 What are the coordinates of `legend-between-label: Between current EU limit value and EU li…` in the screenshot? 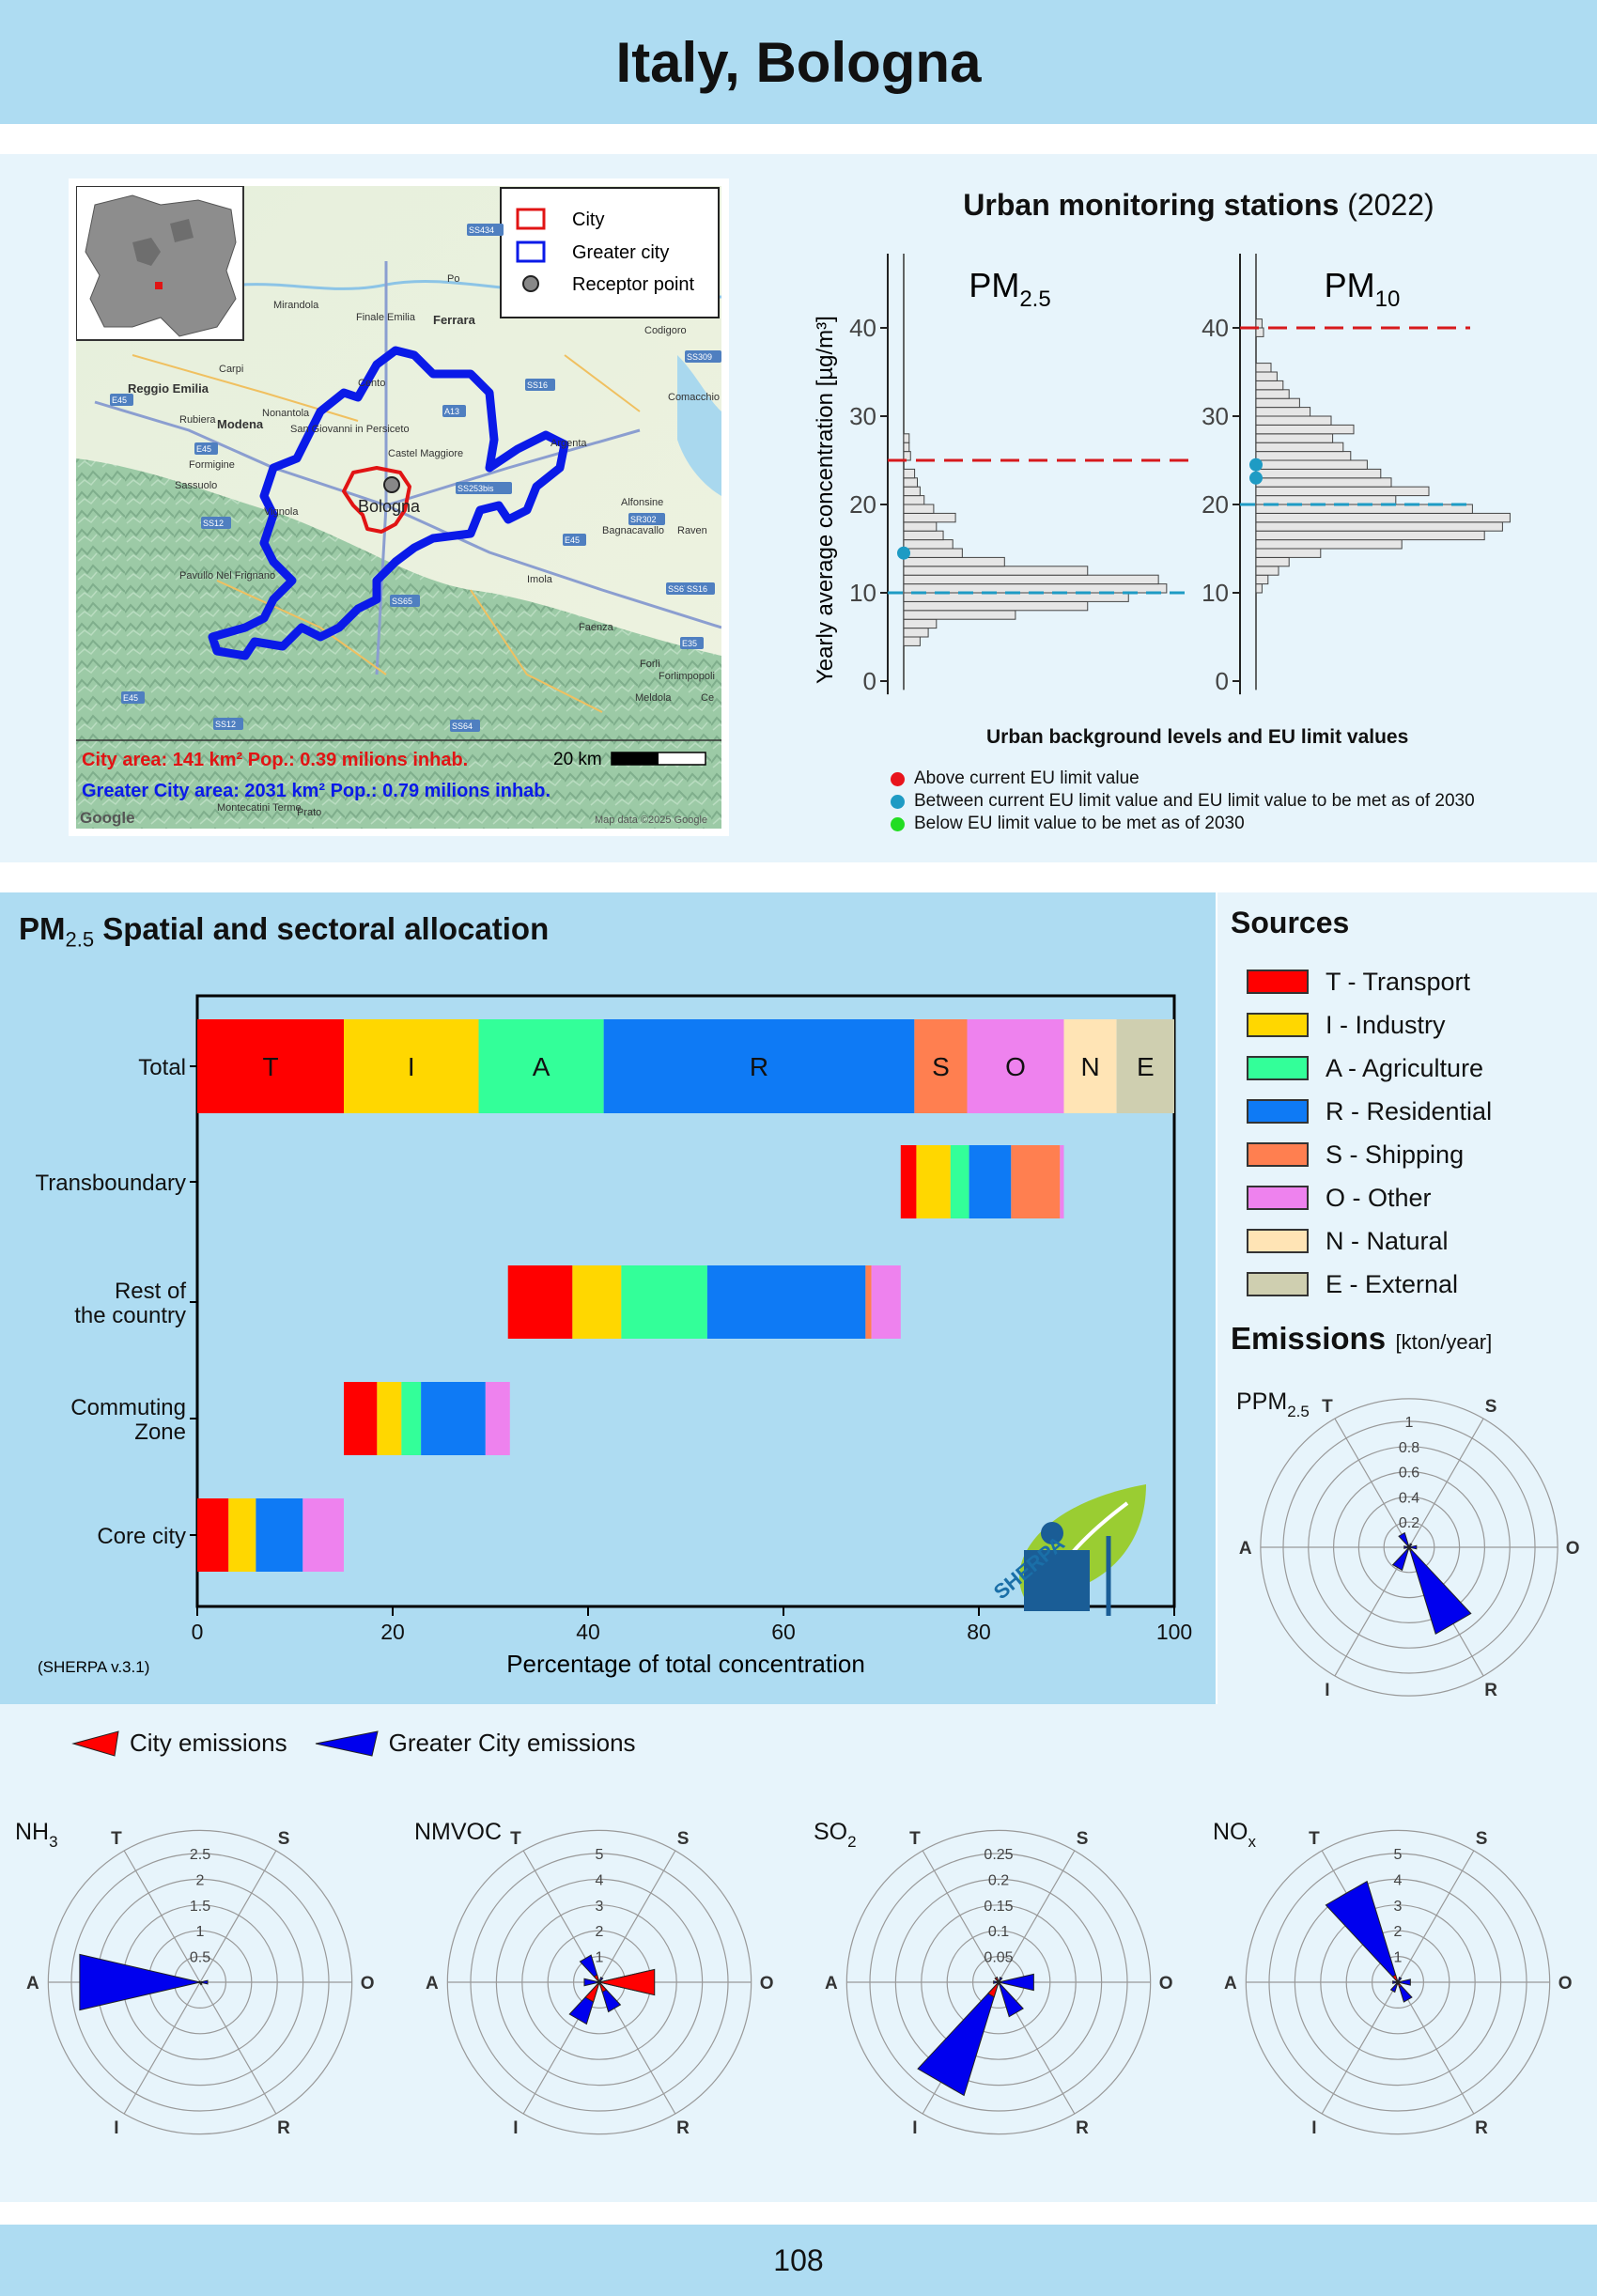 It's located at (1195, 801).